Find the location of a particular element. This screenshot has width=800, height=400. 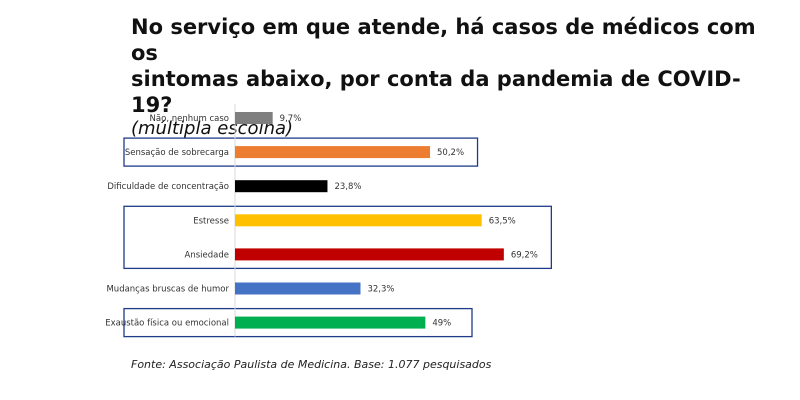

value-label: 9,7% is located at coordinates (291, 119).